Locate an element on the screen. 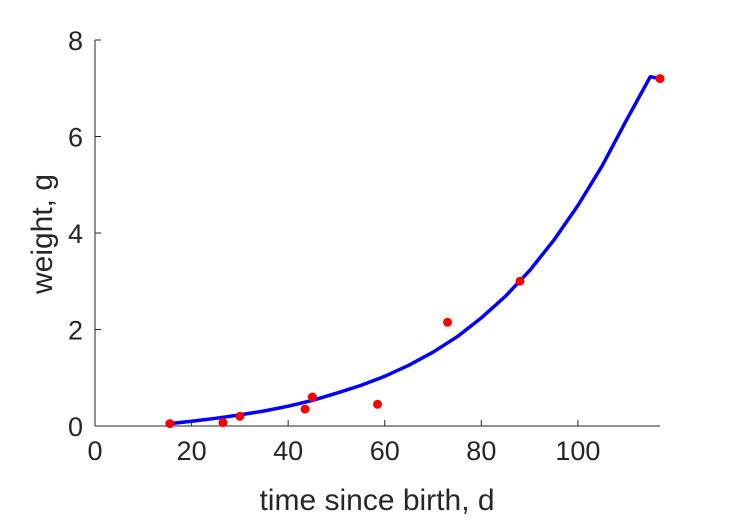  y-tick-label: 6 is located at coordinates (75, 138).